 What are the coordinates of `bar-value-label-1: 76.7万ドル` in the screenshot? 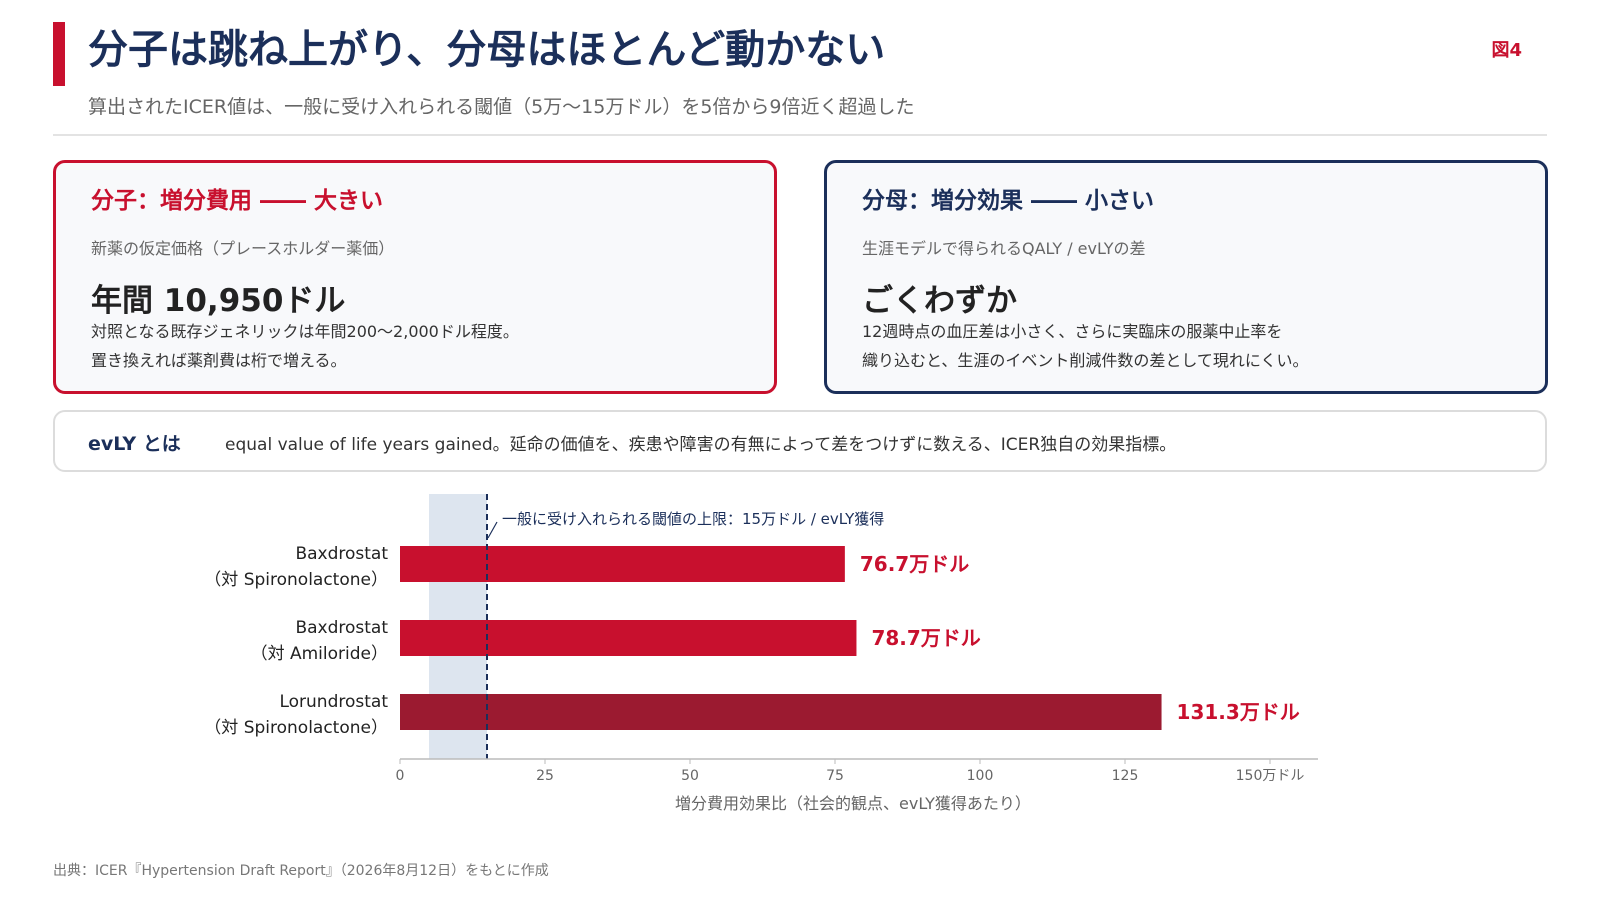 It's located at (914, 564).